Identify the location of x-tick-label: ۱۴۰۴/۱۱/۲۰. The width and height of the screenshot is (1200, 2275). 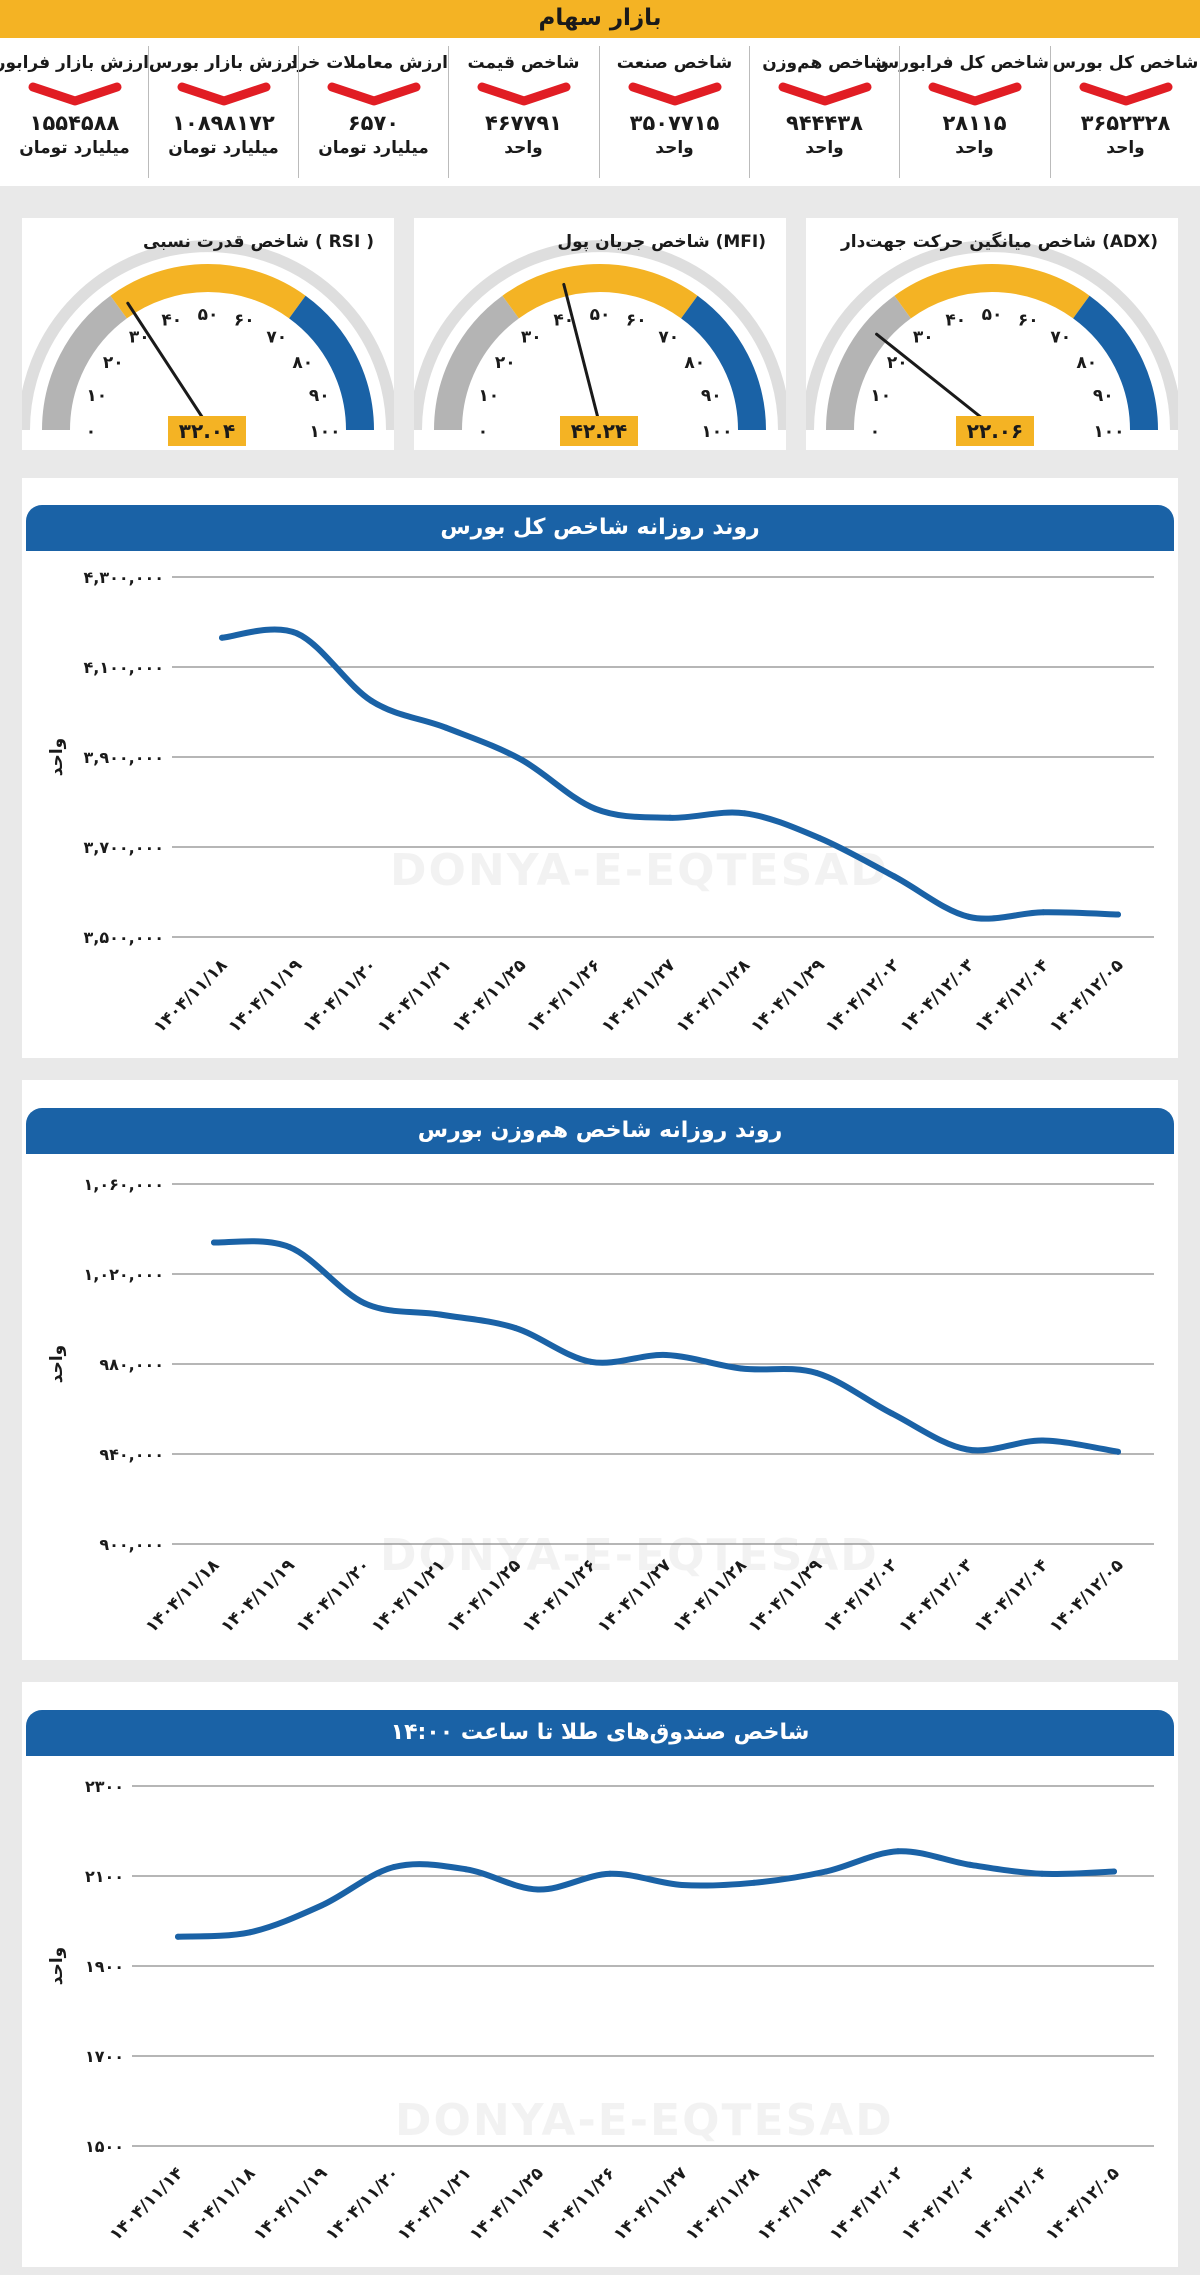
(334, 1596).